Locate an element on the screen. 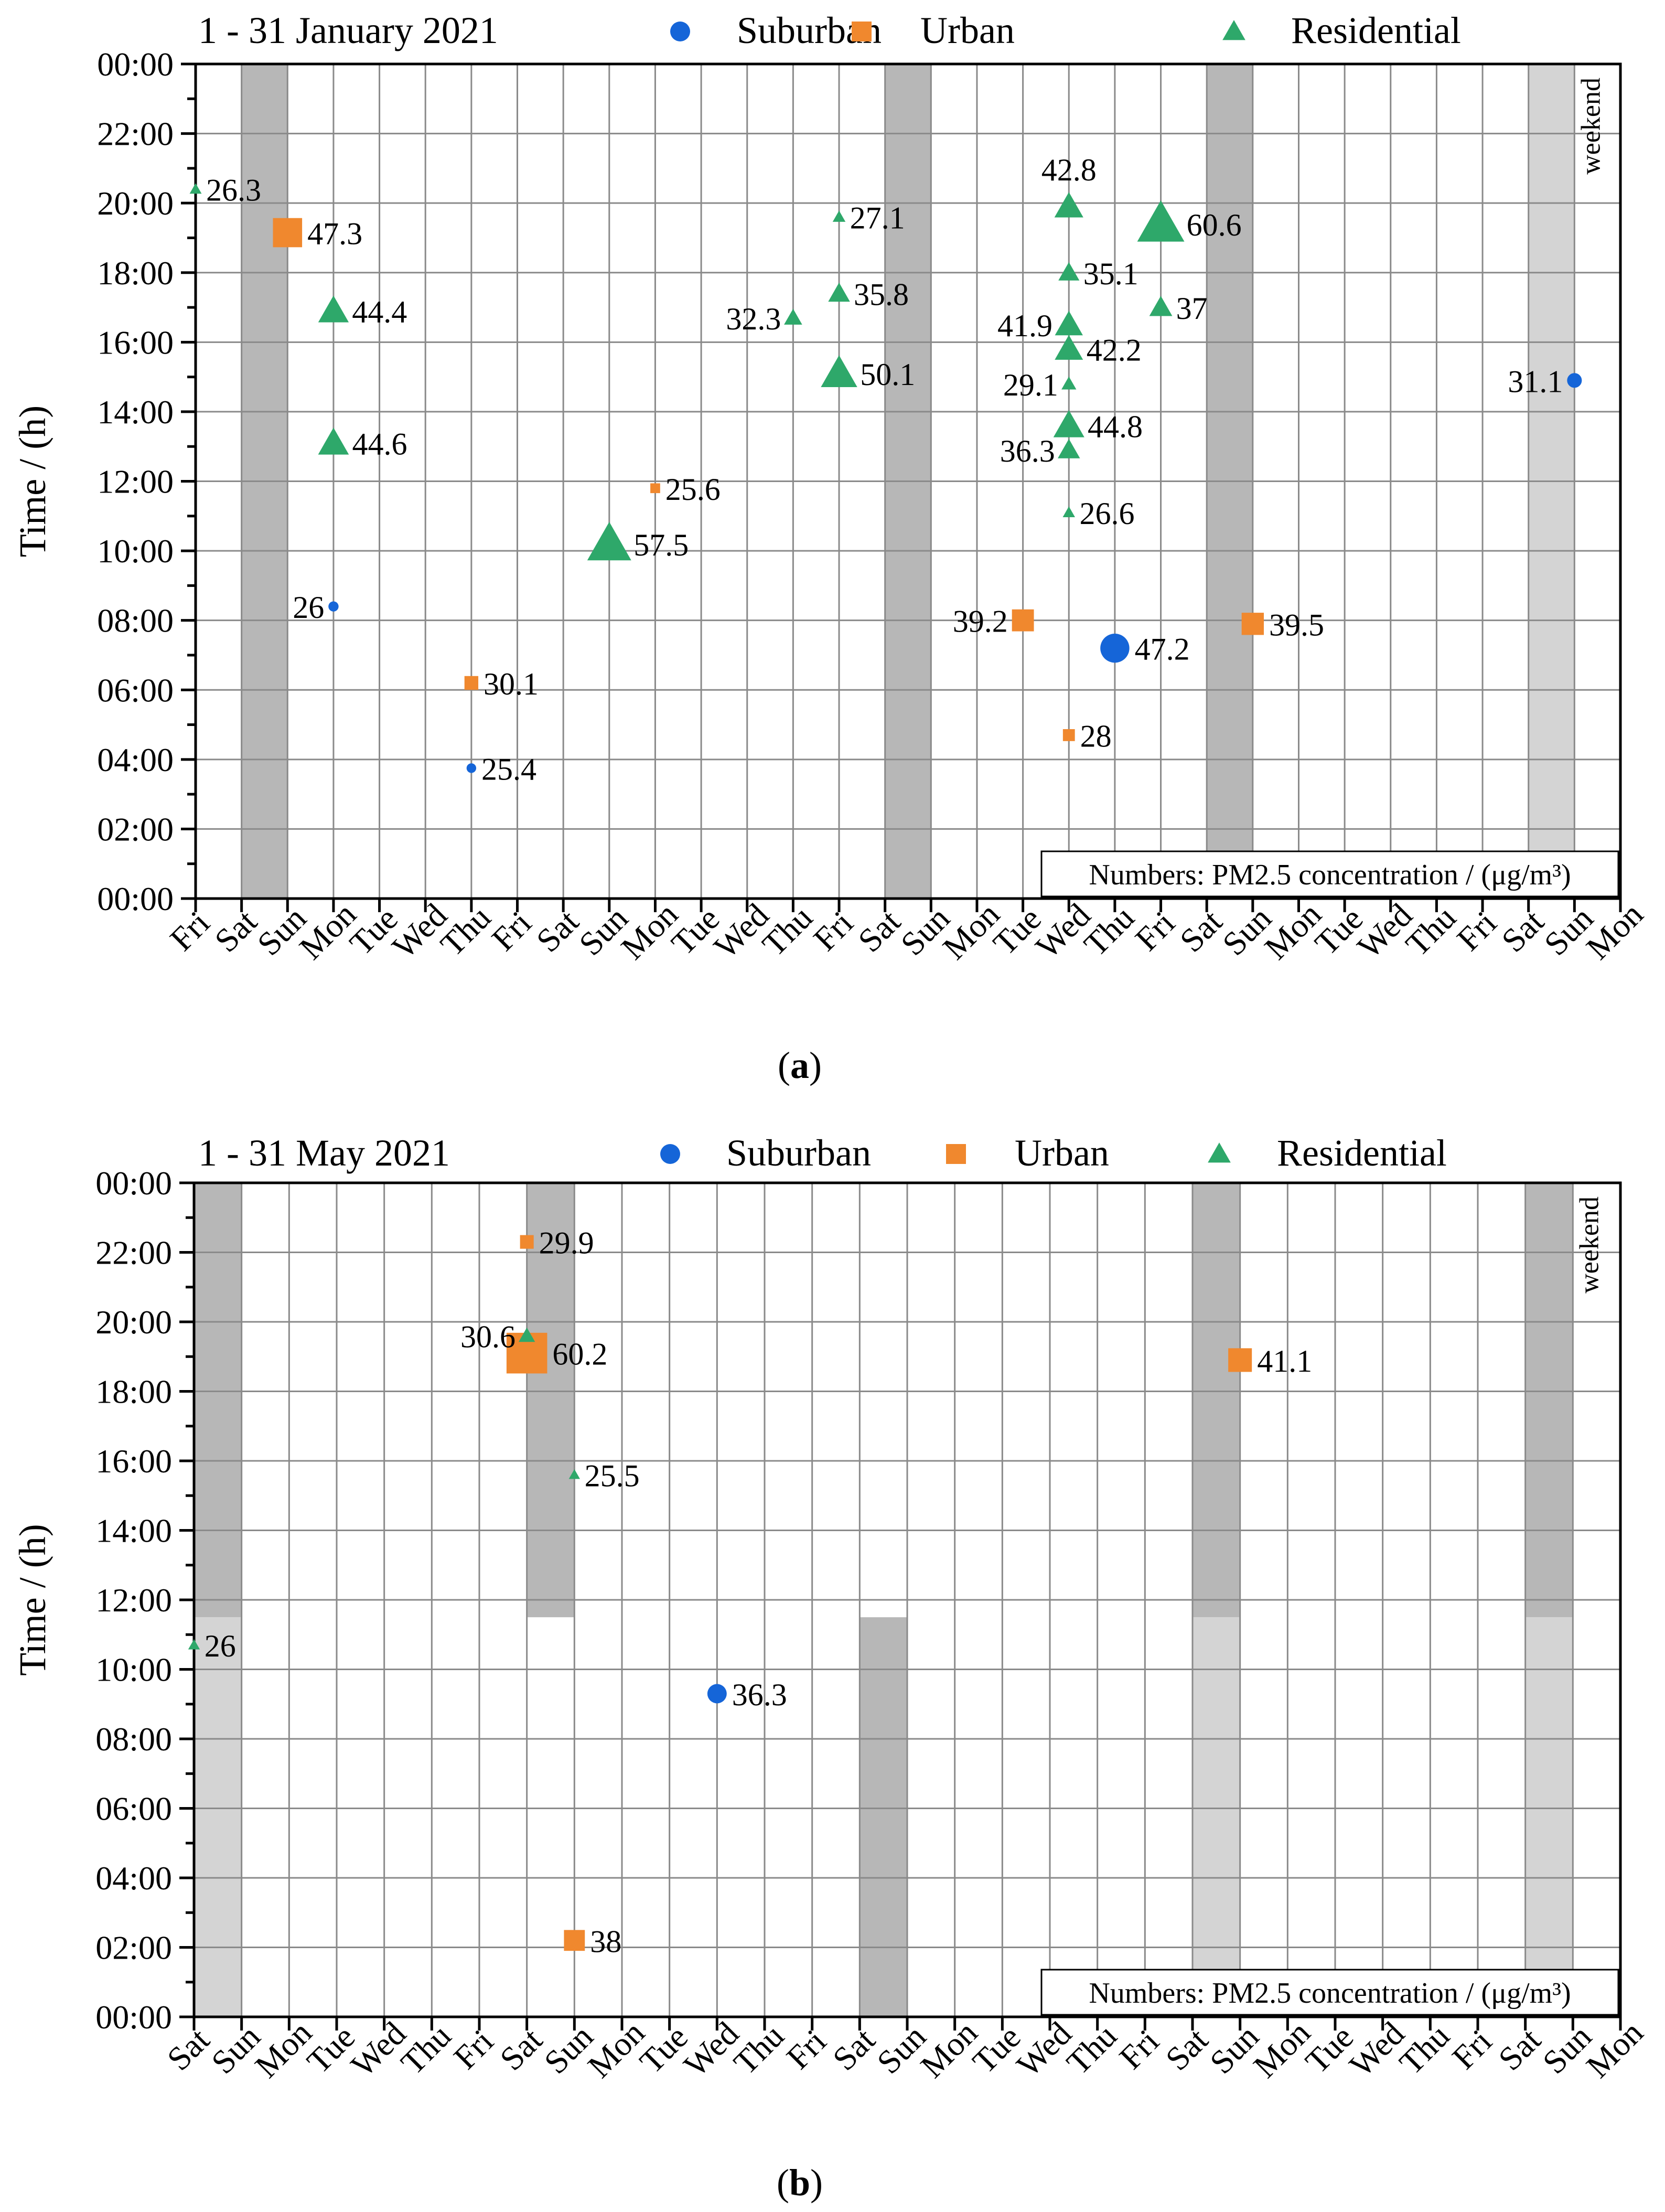 This screenshot has width=1665, height=2212. y-tick-label: 12:00 is located at coordinates (135, 482).